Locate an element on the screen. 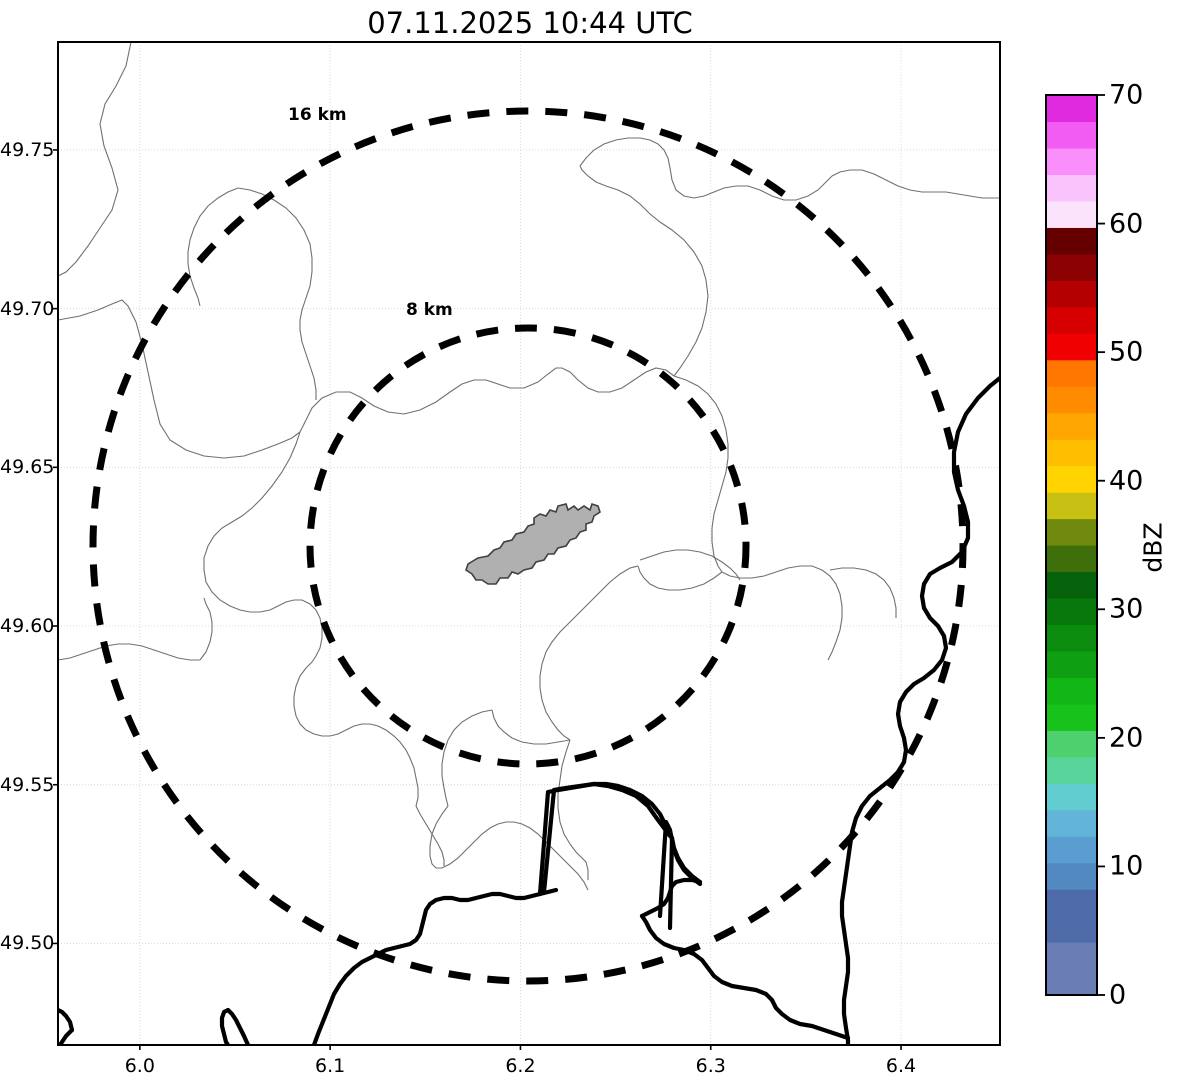 This screenshot has height=1084, width=1188. colorbar-tick-label: 70 is located at coordinates (1126, 95).